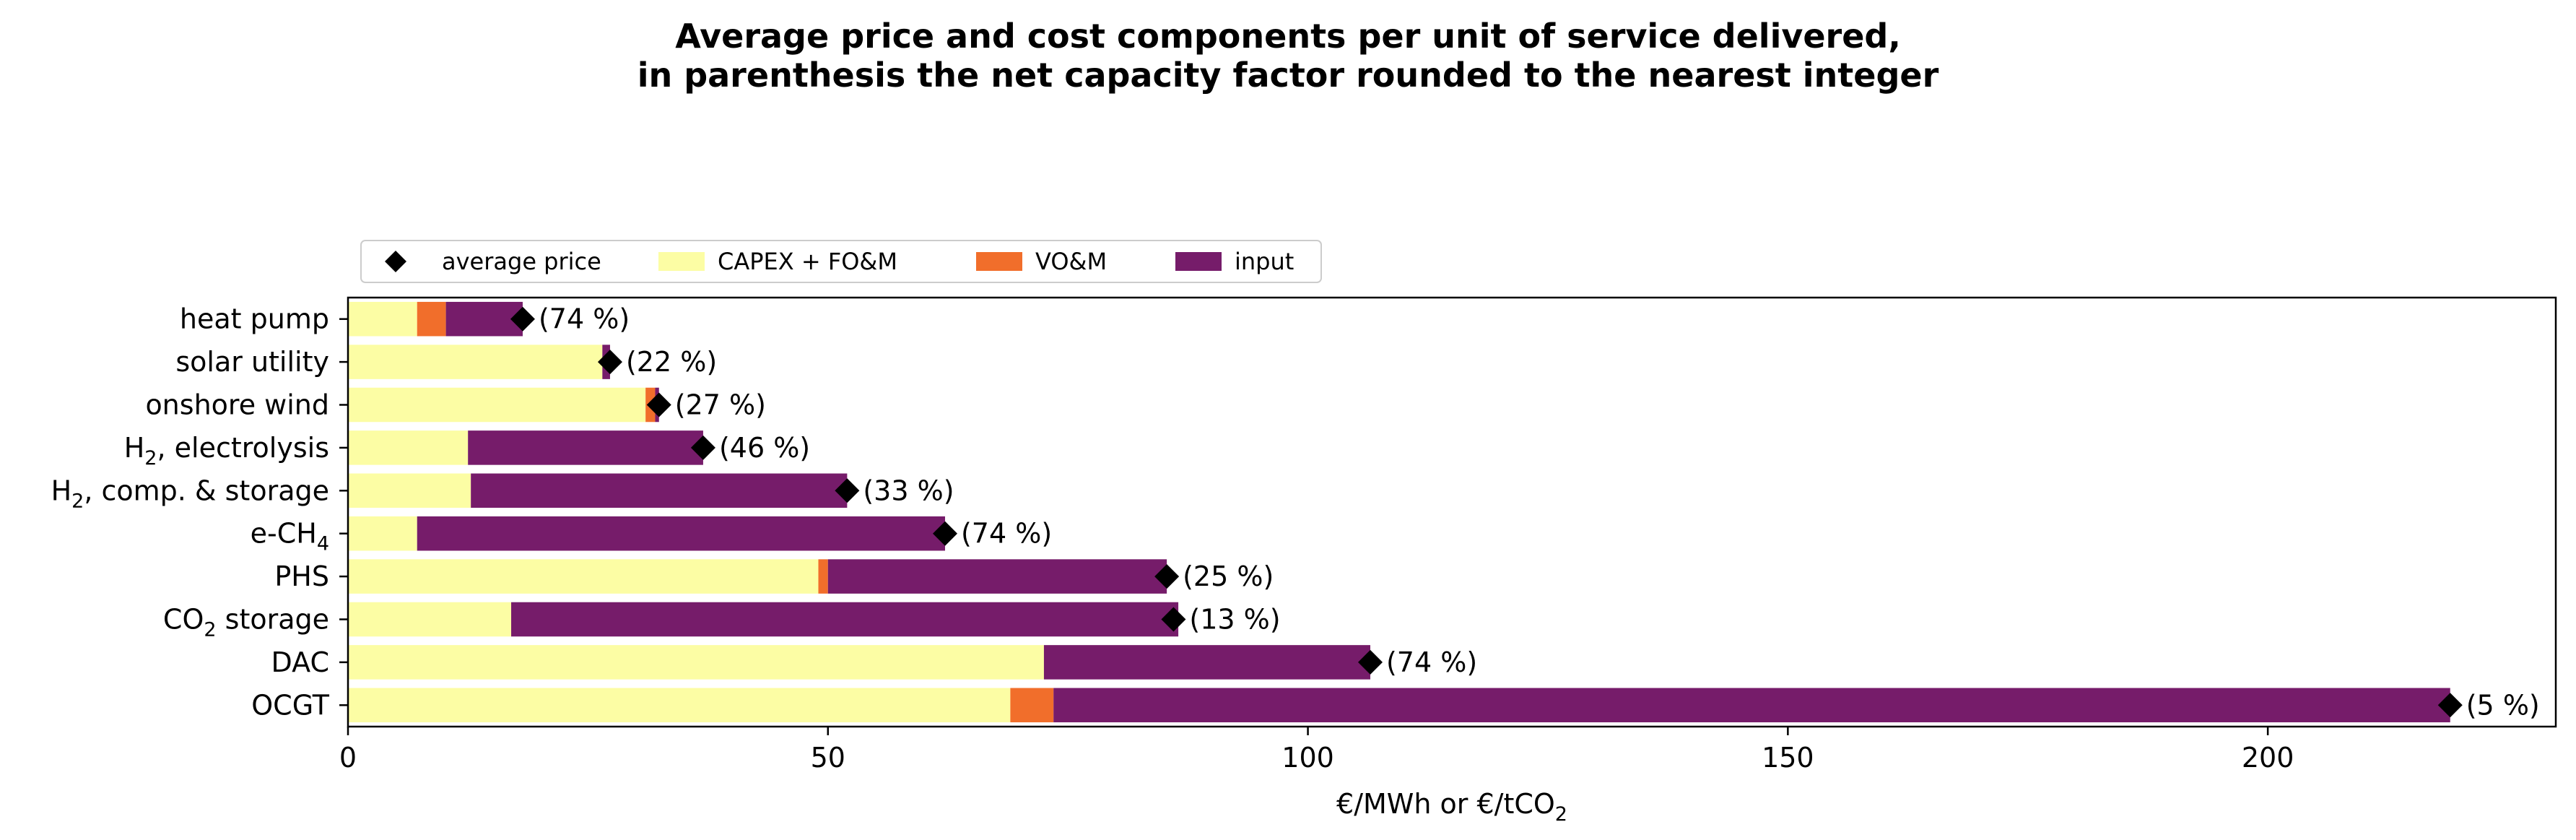 Image resolution: width=2576 pixels, height=840 pixels. I want to click on capacity-factor-label: (22 %), so click(671, 362).